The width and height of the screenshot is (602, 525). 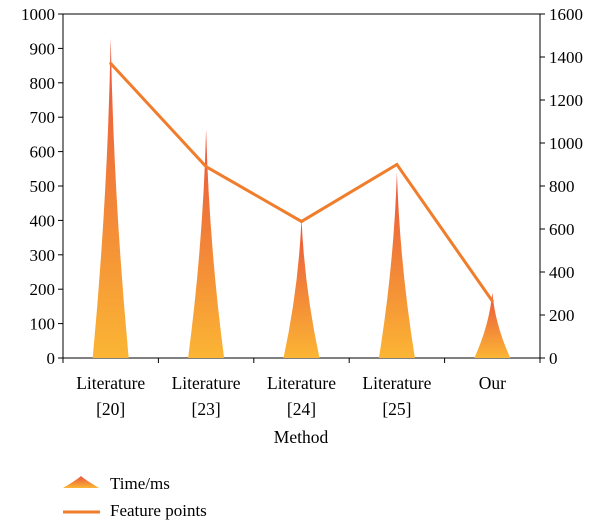 I want to click on y-left-tick-label: 900, so click(x=43, y=48).